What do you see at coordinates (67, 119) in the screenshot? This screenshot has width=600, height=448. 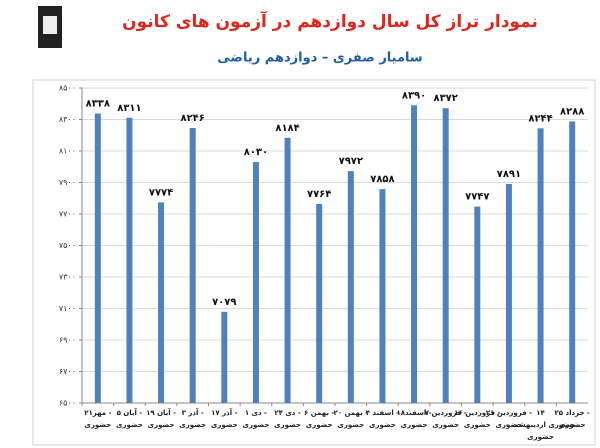 I see `y-tick-label: ۸۳۰۰` at bounding box center [67, 119].